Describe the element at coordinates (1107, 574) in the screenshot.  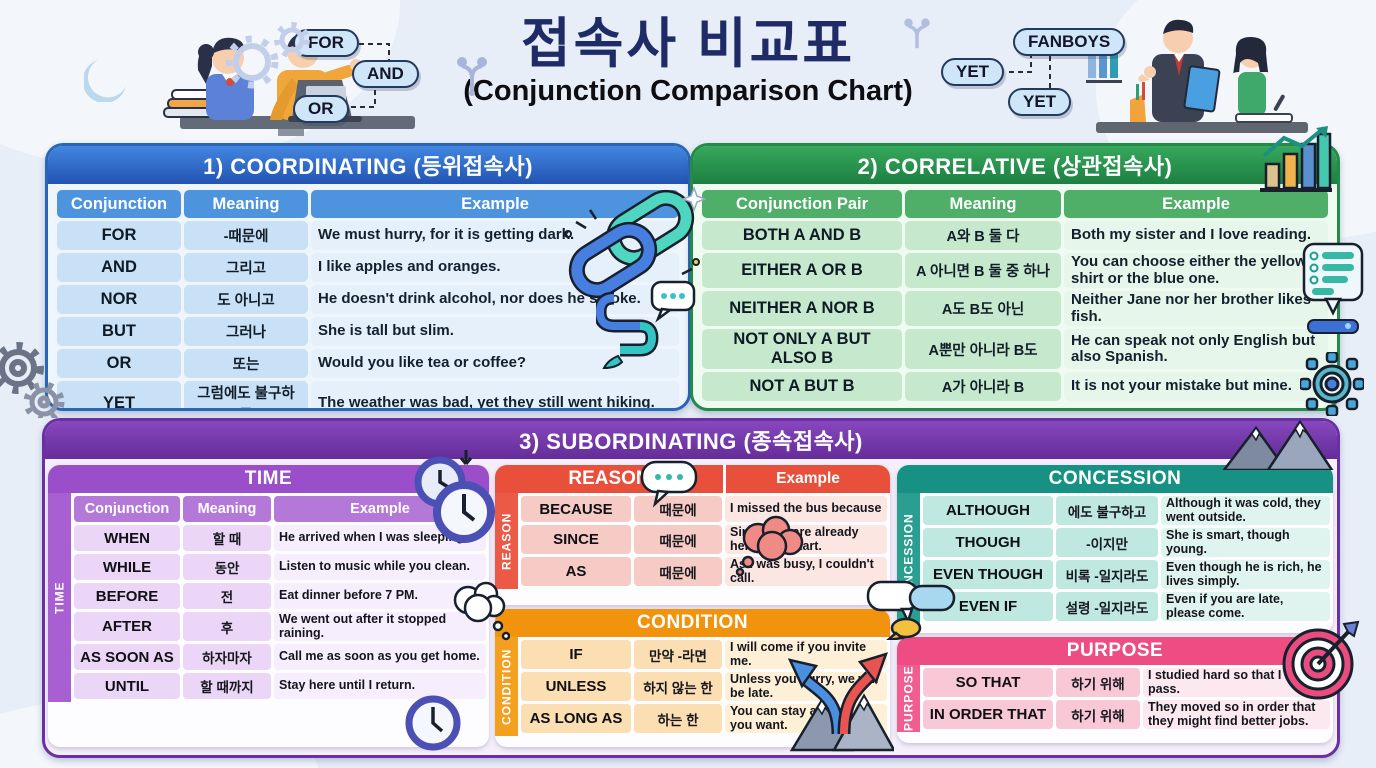
I see `meaning-cell: 비록 -일지라도` at that location.